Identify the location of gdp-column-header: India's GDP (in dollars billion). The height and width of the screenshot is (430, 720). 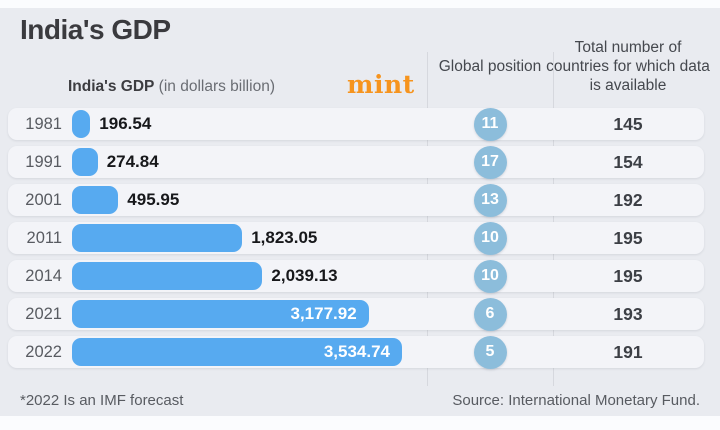
(171, 87).